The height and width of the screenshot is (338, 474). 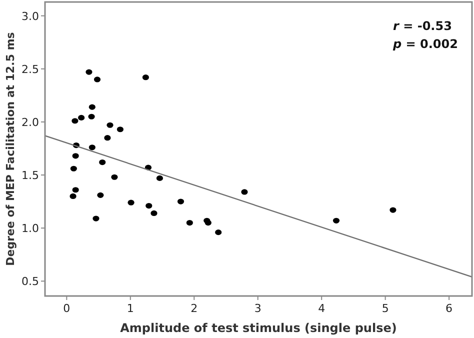 I want to click on x-tick-label: 0, so click(x=66, y=308).